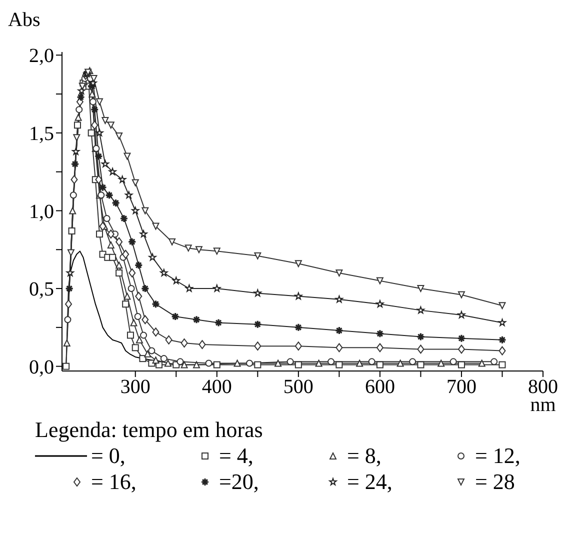 This screenshot has width=563, height=537. I want to click on y-tick-label: 0,0, so click(41, 367).